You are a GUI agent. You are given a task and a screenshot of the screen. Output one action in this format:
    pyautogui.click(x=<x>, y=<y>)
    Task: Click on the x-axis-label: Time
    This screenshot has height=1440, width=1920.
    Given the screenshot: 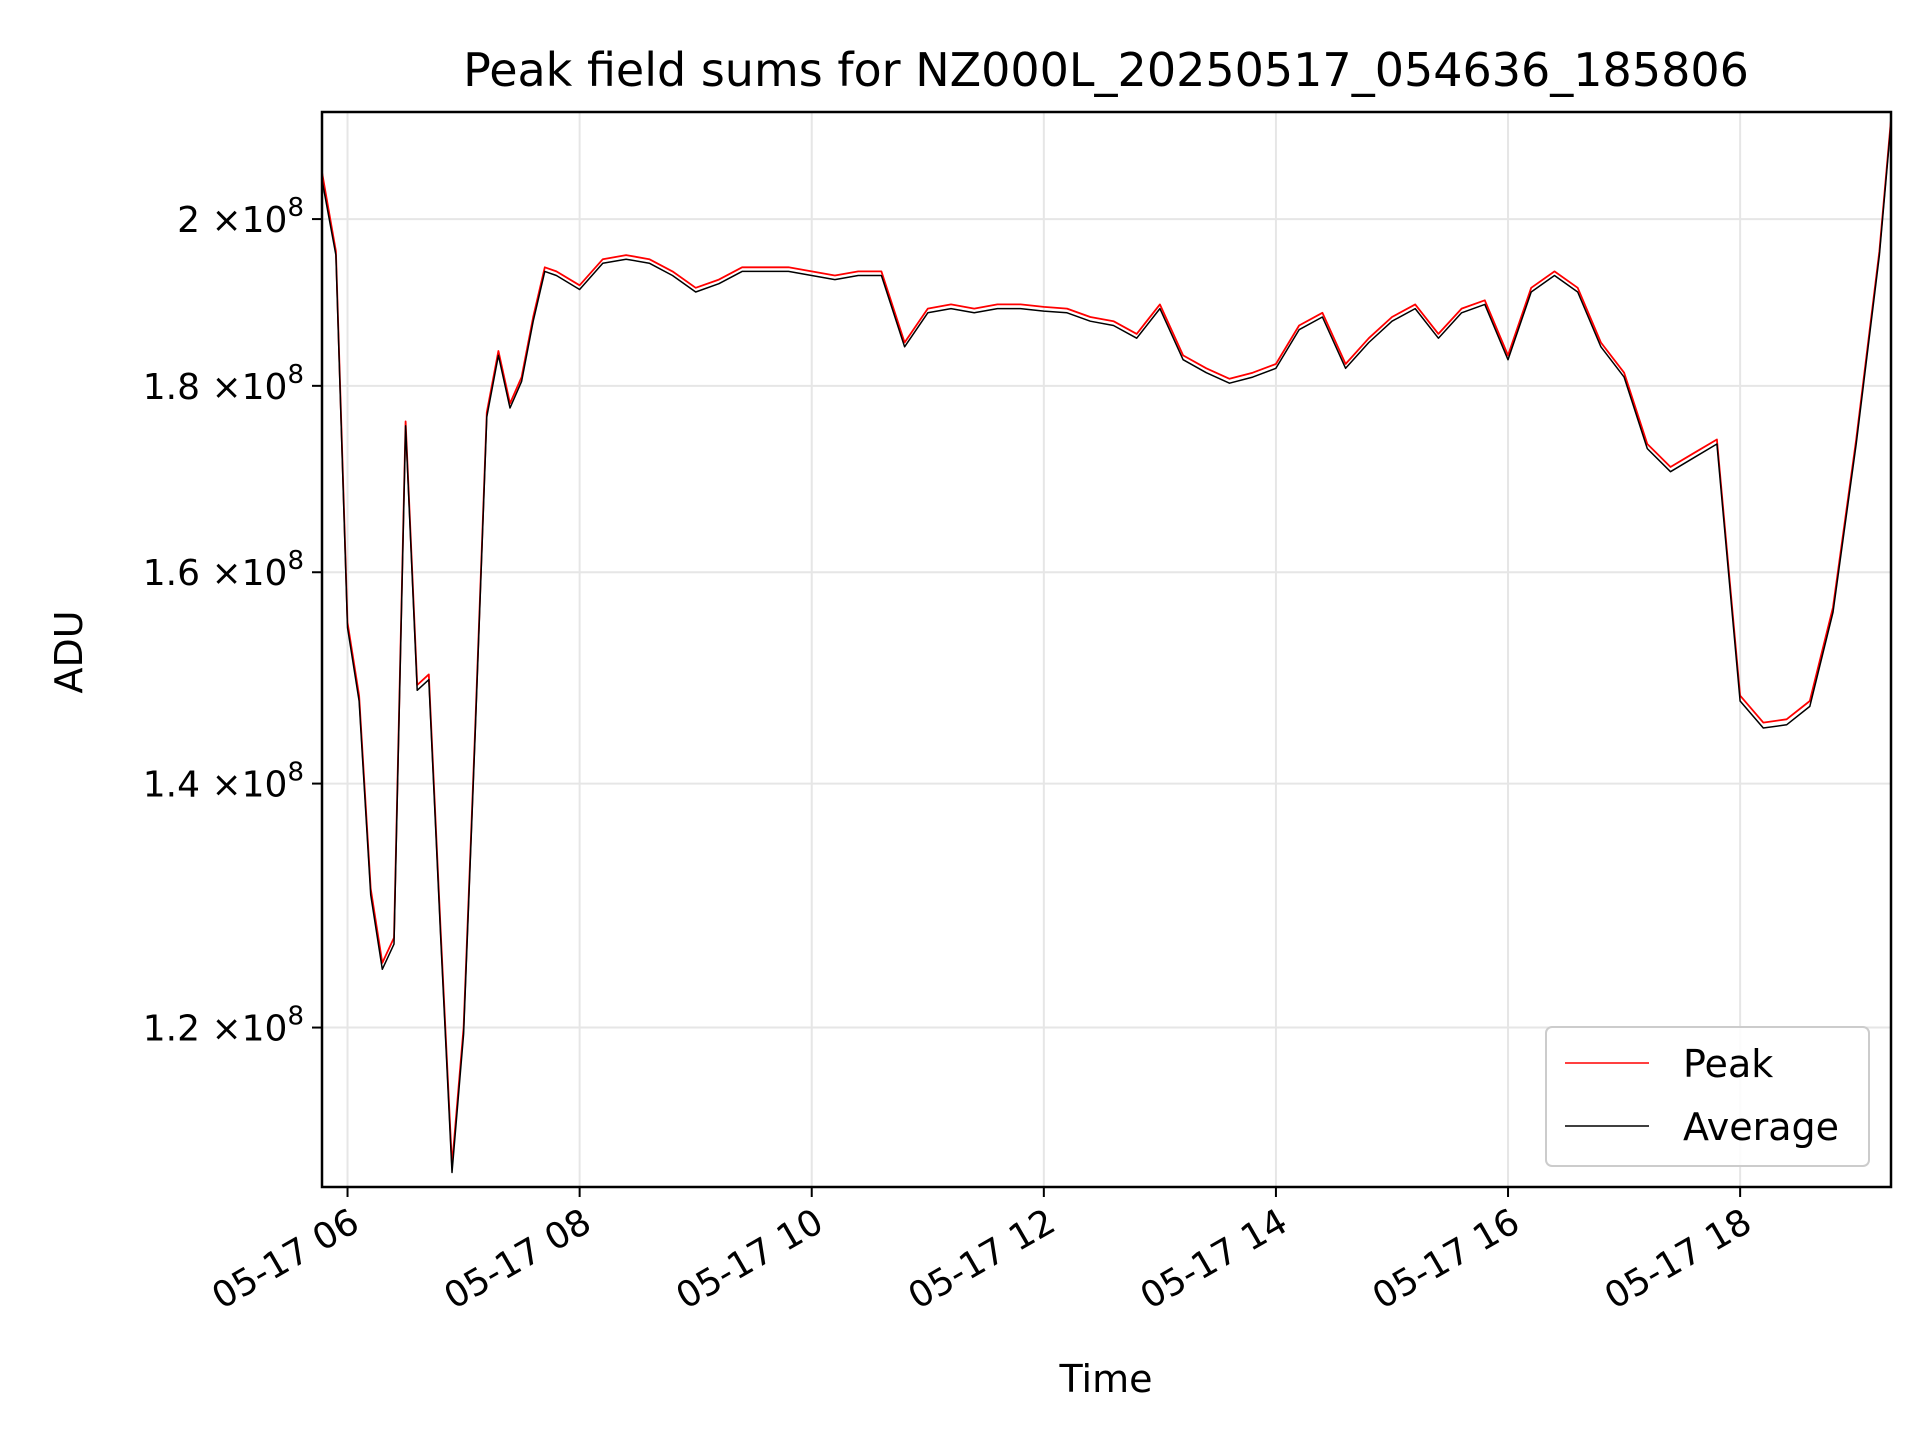 What is the action you would take?
    pyautogui.click(x=1106, y=1379)
    